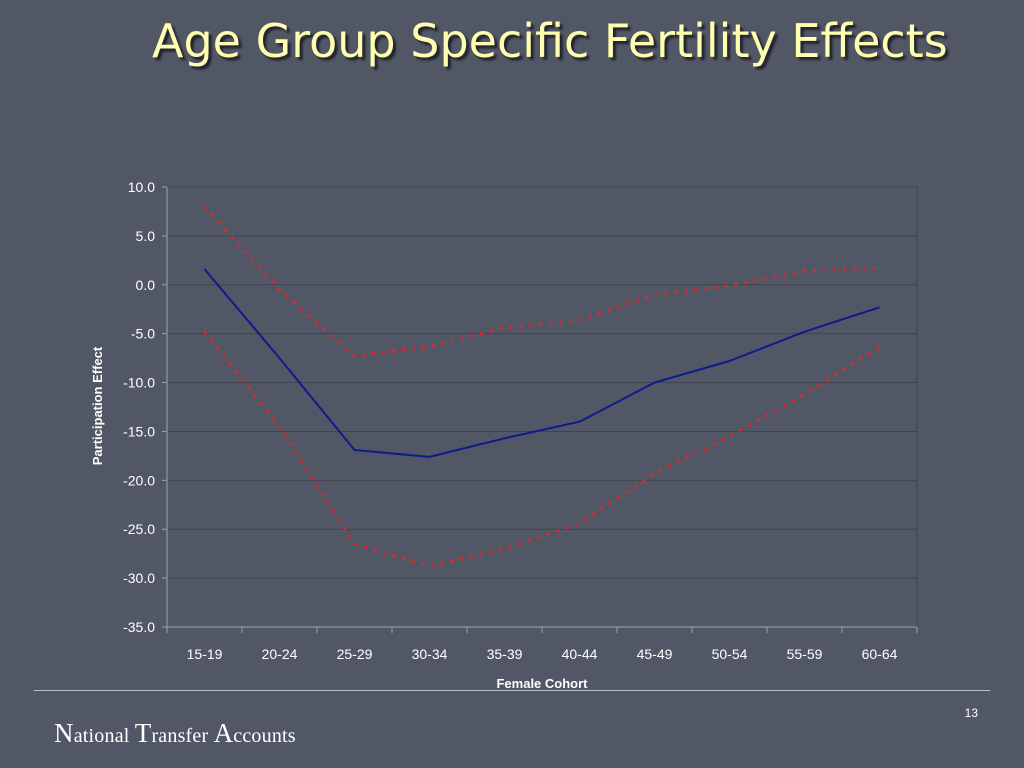 The image size is (1024, 768). I want to click on x-tick-label: 20-24, so click(280, 654).